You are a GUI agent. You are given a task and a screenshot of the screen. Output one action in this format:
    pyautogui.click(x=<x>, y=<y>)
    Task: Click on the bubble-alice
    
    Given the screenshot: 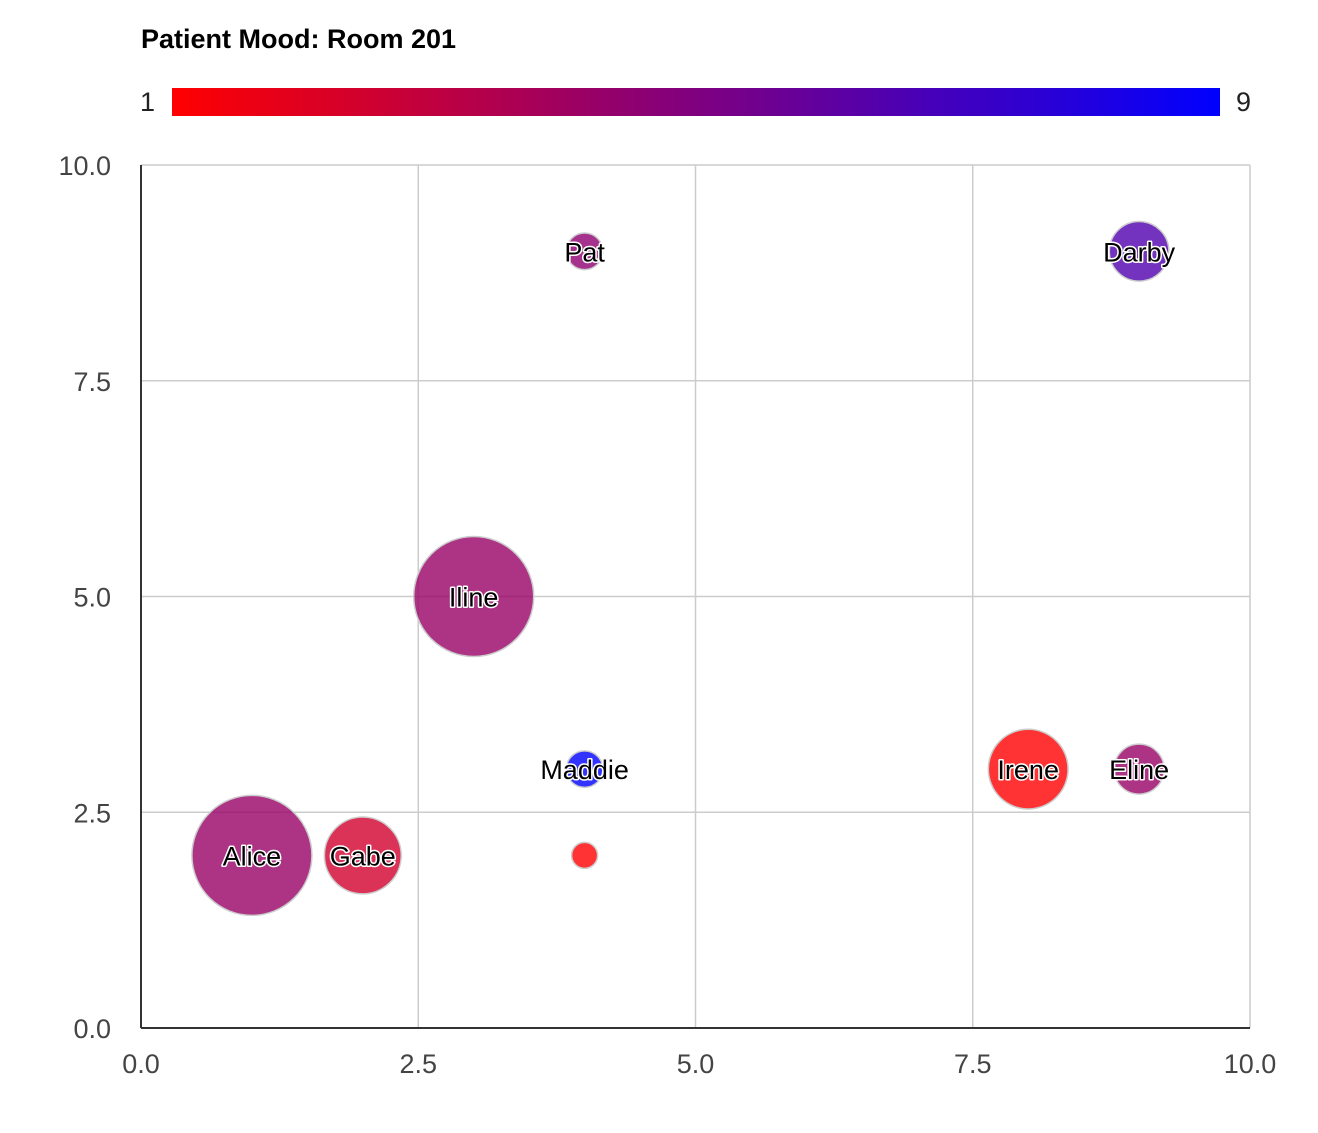 What is the action you would take?
    pyautogui.click(x=252, y=855)
    